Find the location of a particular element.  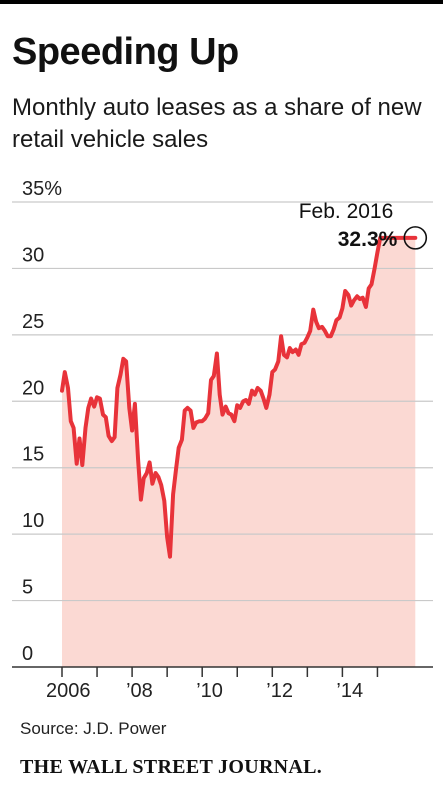

x-tick-label: ’10 is located at coordinates (209, 691).